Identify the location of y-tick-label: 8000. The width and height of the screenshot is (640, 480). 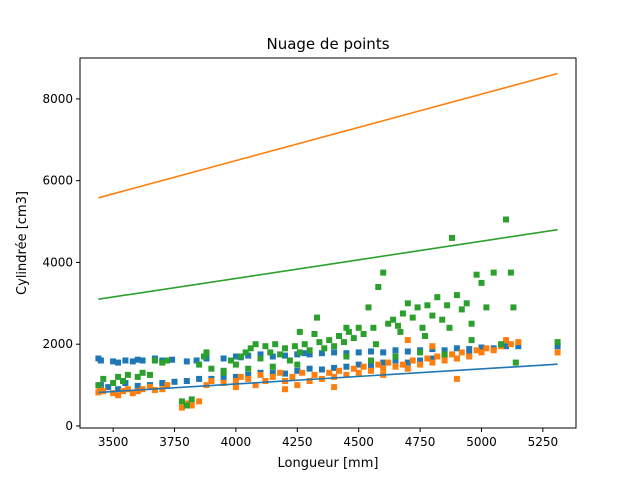
(57, 99).